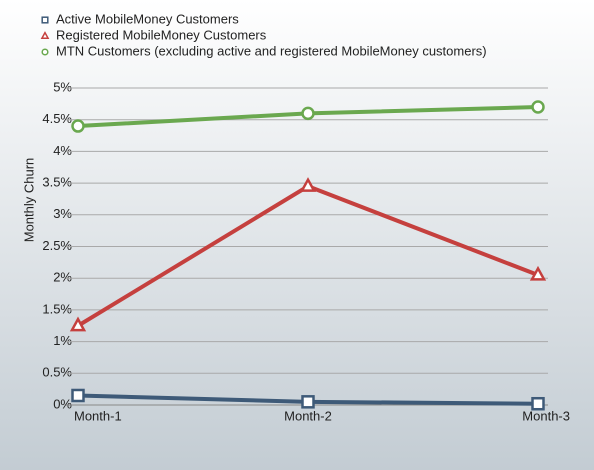  What do you see at coordinates (62, 213) in the screenshot?
I see `y-tick-label: 3%` at bounding box center [62, 213].